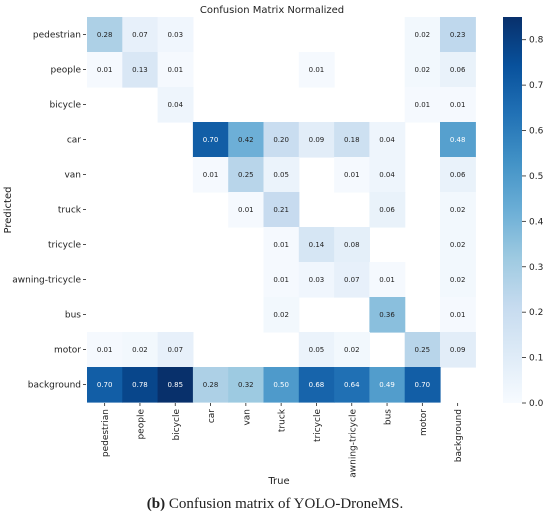 The image size is (550, 524). What do you see at coordinates (70, 211) in the screenshot?
I see `y-tick-label: truck` at bounding box center [70, 211].